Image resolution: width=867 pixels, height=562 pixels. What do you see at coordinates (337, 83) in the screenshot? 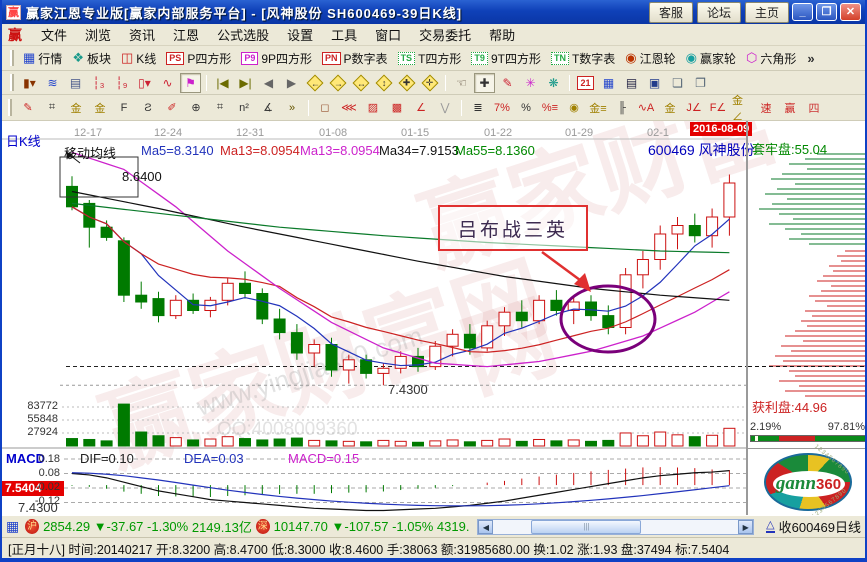
I see `tool-zoom-right-diamond: →` at bounding box center [337, 83].